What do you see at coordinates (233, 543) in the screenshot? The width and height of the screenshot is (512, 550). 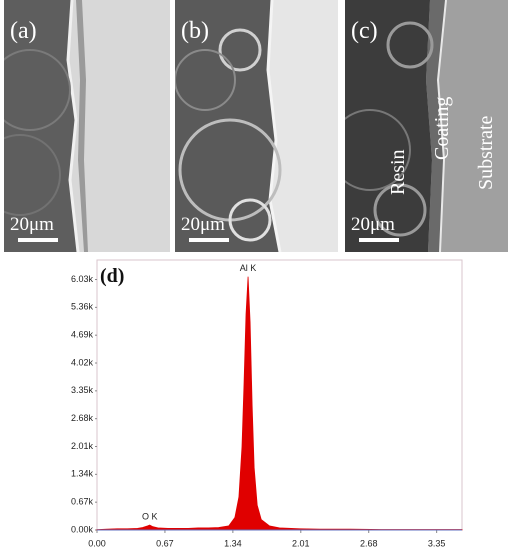 I see `x-tick-label: 1.34` at bounding box center [233, 543].